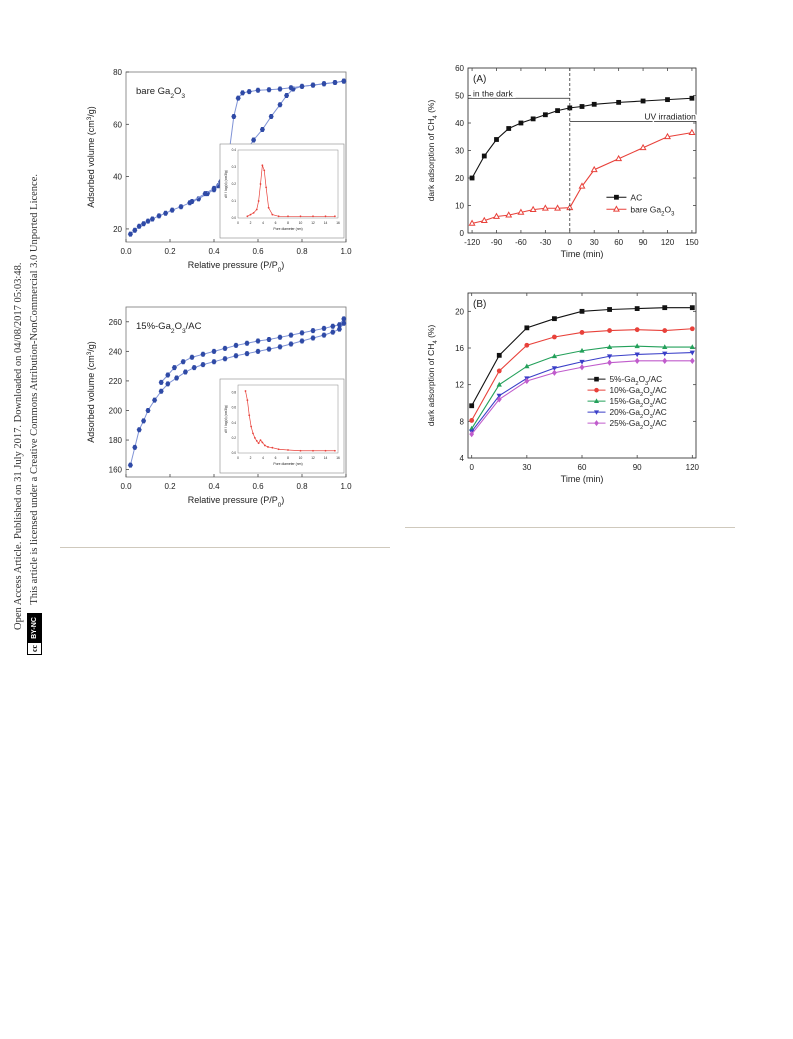  Describe the element at coordinates (276, 458) in the screenshot. I see `inset-x-tick-label: 6` at that location.